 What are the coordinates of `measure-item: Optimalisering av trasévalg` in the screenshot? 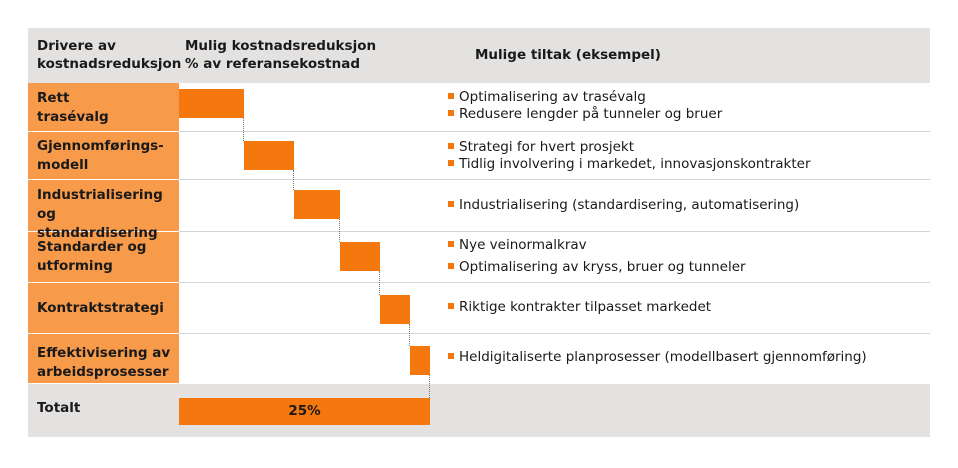 It's located at (547, 97).